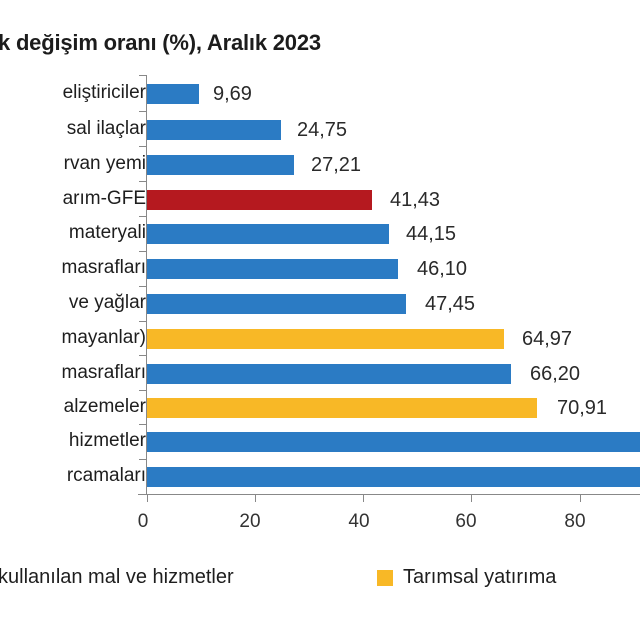 The image size is (640, 640). Describe the element at coordinates (104, 198) in the screenshot. I see `category-label: arım-GFE` at that location.